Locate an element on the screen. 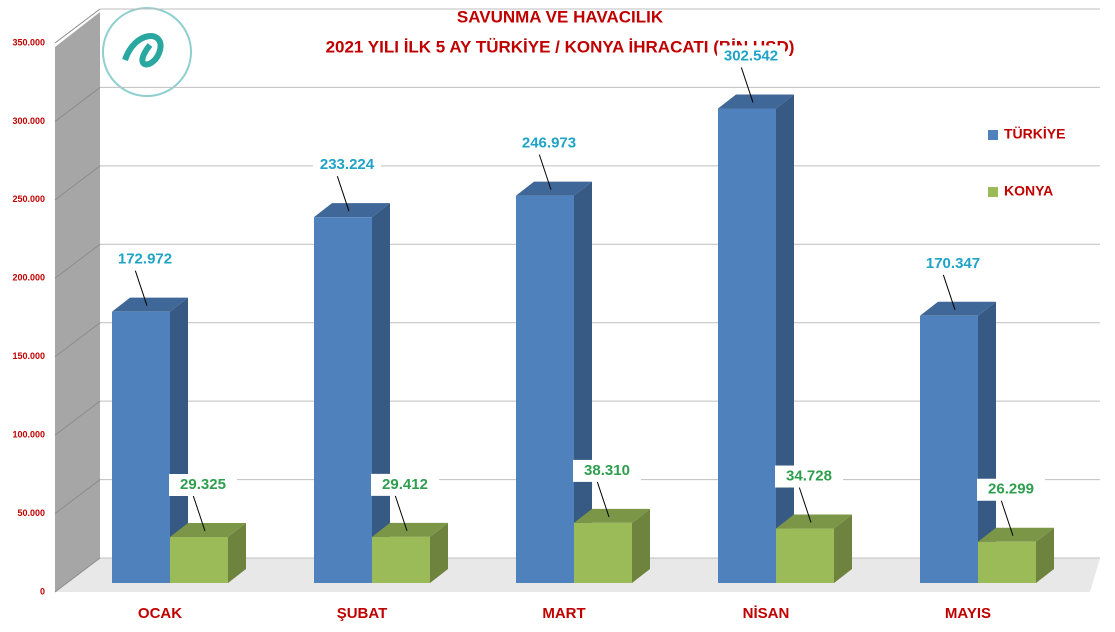 Image resolution: width=1115 pixels, height=632 pixels. logo-swirl is located at coordinates (143, 50).